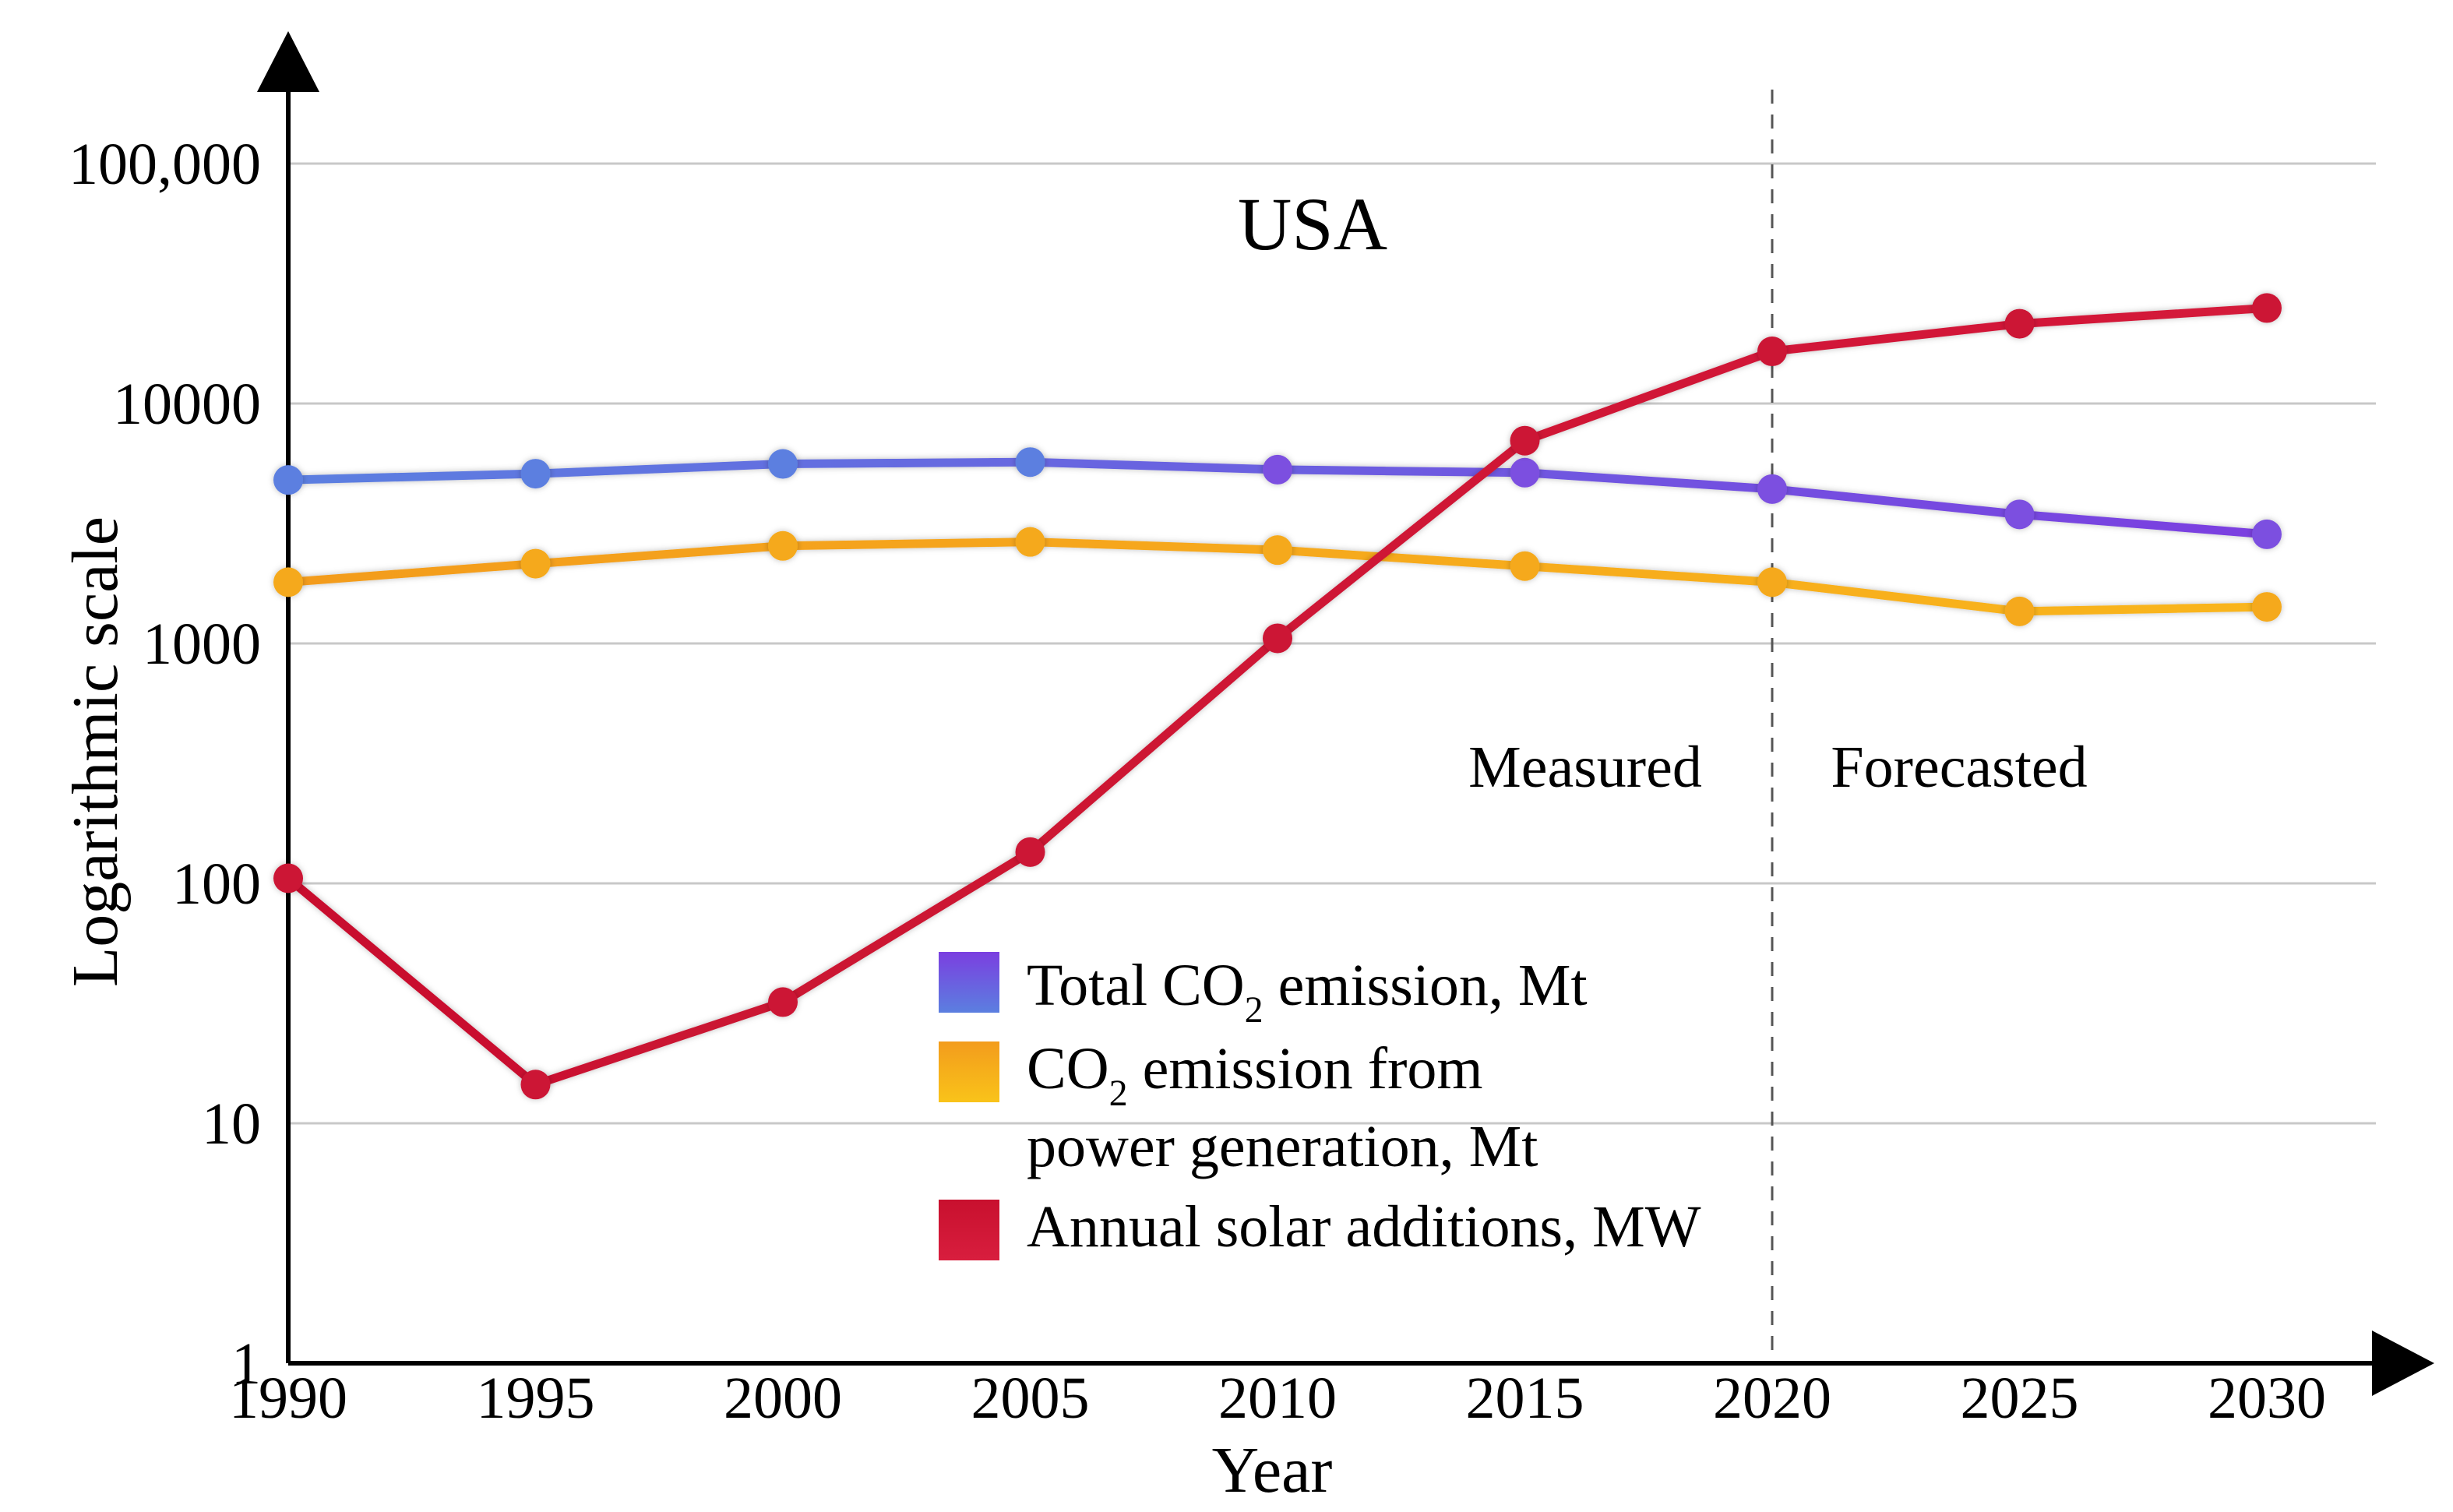 The width and height of the screenshot is (2453, 1512). I want to click on legend-item: Annual solar additions, MW, so click(1320, 1227).